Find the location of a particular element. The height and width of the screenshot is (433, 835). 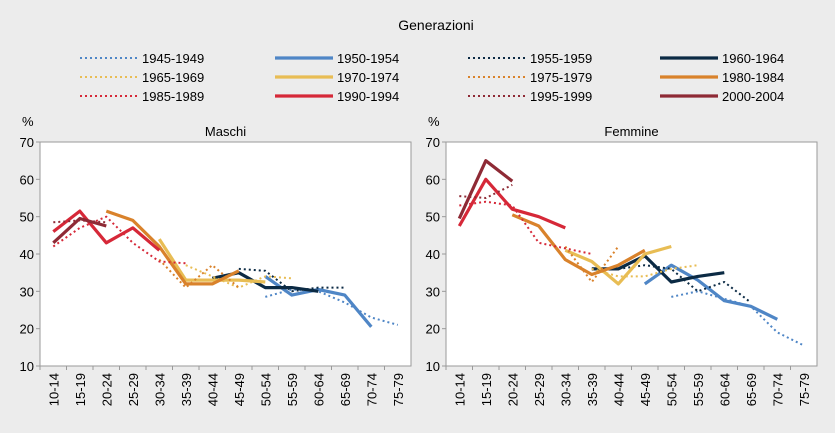

legend-entry-1975-1979: 1975-1979 is located at coordinates (530, 77).